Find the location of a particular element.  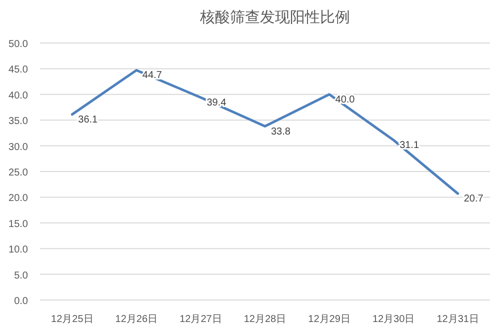

title: 核酸筛查发现阳性比例 is located at coordinates (275, 17).